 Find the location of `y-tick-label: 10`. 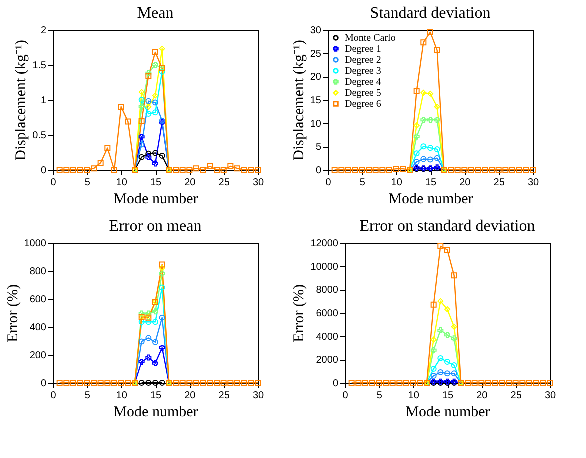

y-tick-label: 10 is located at coordinates (316, 124).